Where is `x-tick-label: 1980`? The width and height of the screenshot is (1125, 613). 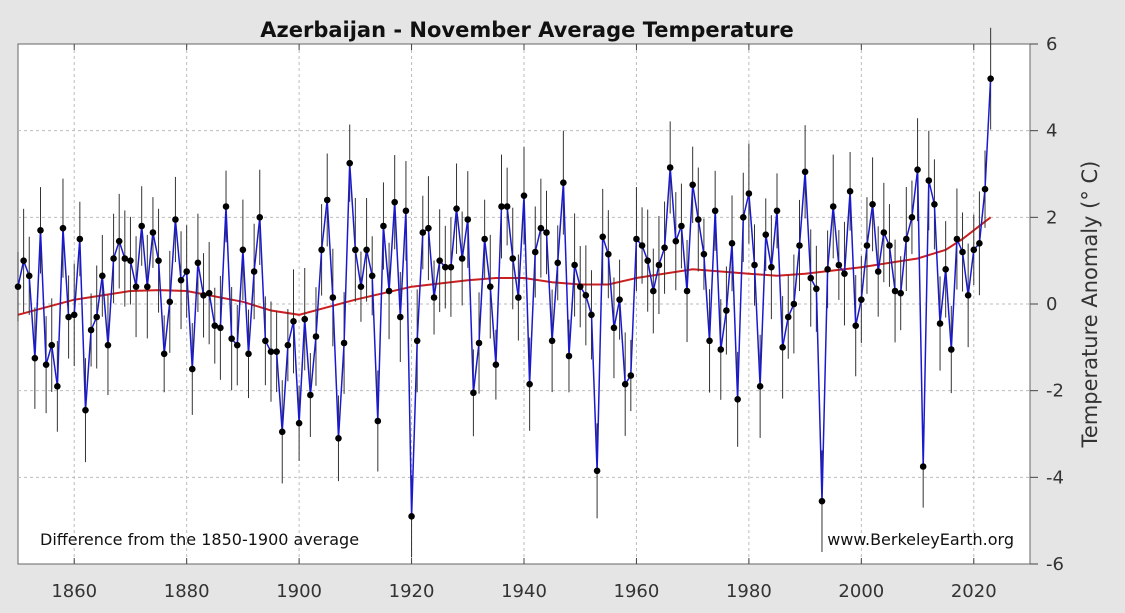 x-tick-label: 1980 is located at coordinates (749, 591).